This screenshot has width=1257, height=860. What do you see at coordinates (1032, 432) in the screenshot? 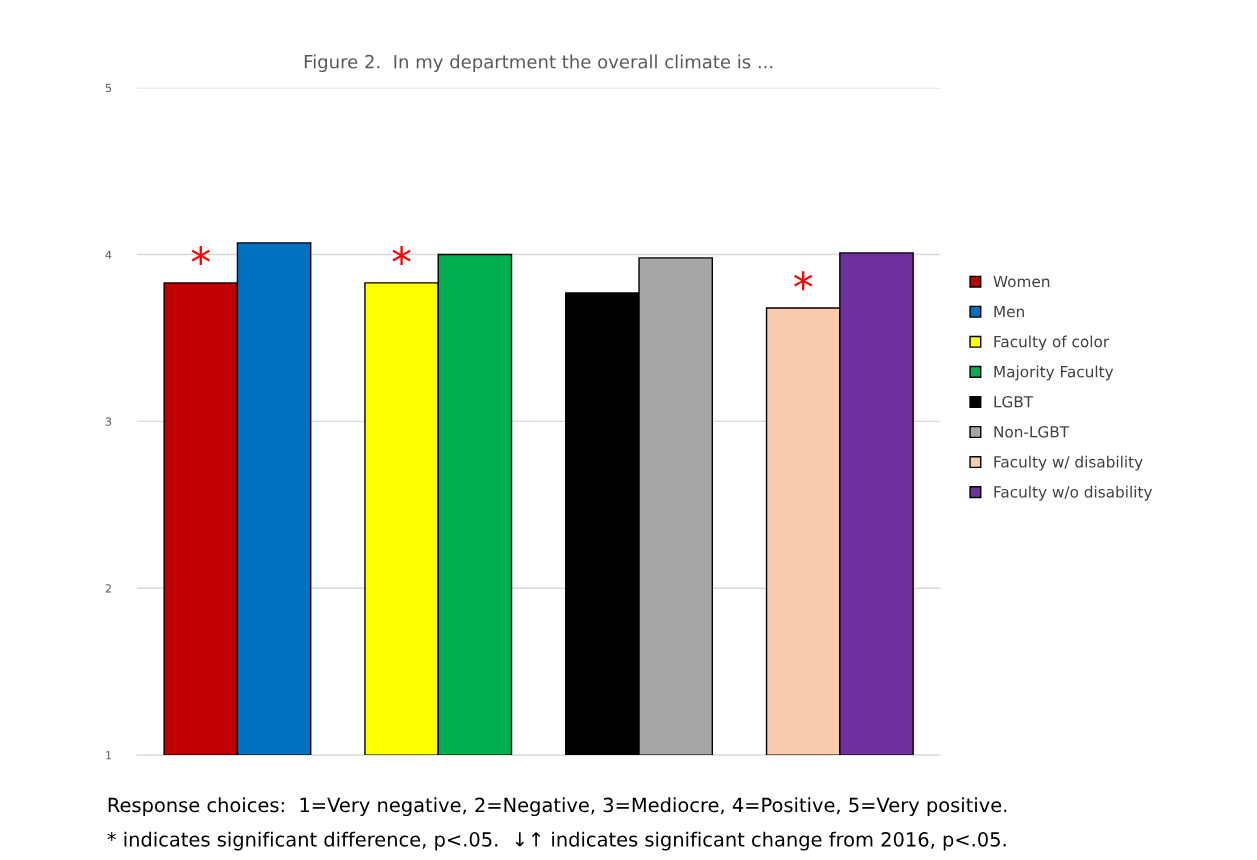
I see `legend-label: Non-LGBT` at bounding box center [1032, 432].